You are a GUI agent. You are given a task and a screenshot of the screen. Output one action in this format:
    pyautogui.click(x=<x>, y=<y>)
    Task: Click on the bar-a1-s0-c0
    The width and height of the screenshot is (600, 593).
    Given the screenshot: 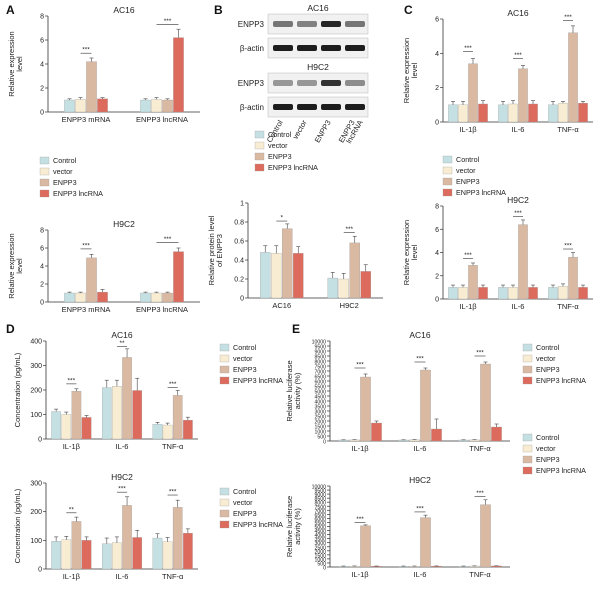 What is the action you would take?
    pyautogui.click(x=69, y=106)
    